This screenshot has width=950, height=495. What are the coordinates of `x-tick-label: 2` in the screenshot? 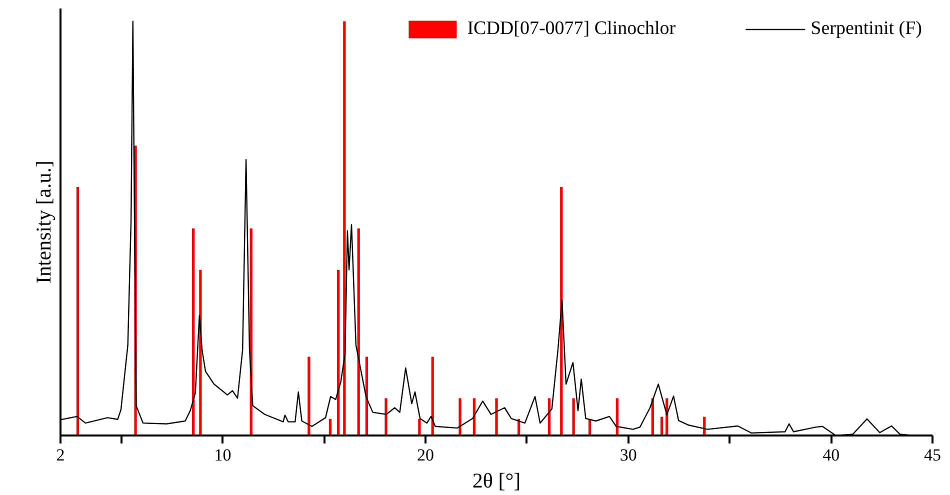 It's located at (60, 455).